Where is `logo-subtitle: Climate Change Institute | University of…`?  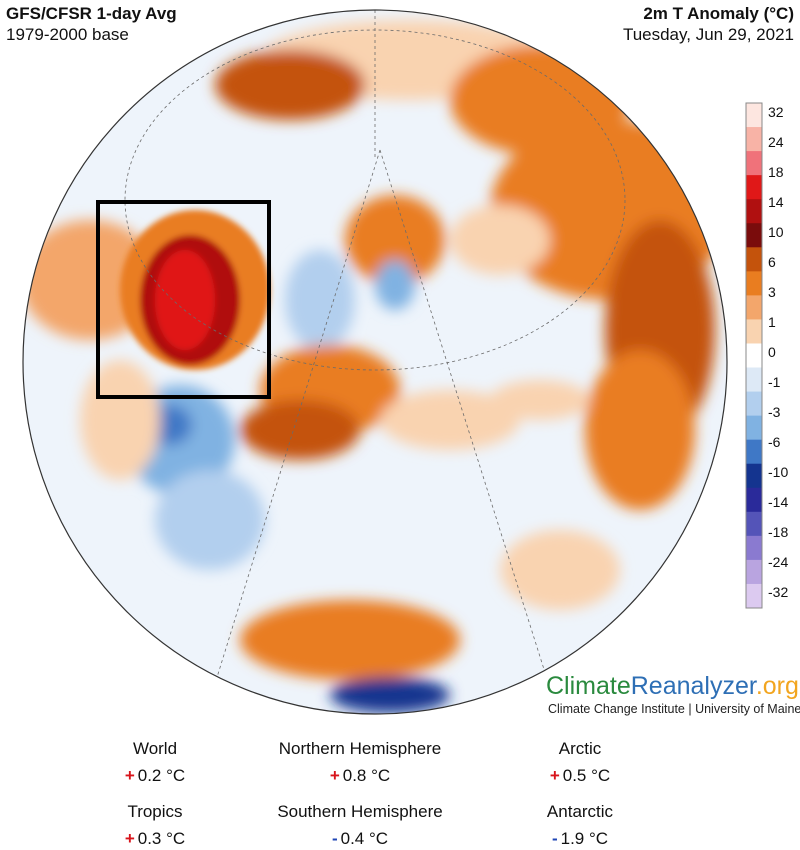 logo-subtitle: Climate Change Institute | University of… is located at coordinates (674, 709).